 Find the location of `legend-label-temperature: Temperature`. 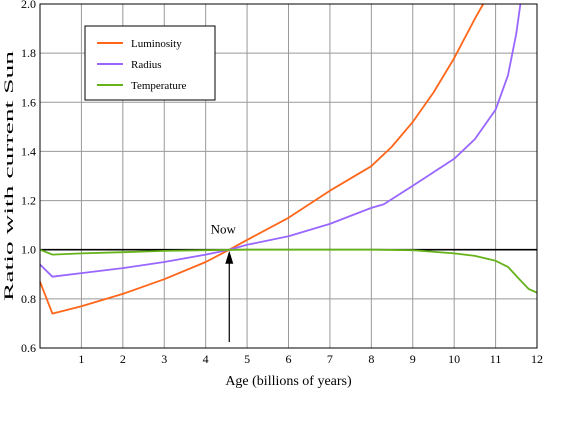

legend-label-temperature: Temperature is located at coordinates (159, 86).